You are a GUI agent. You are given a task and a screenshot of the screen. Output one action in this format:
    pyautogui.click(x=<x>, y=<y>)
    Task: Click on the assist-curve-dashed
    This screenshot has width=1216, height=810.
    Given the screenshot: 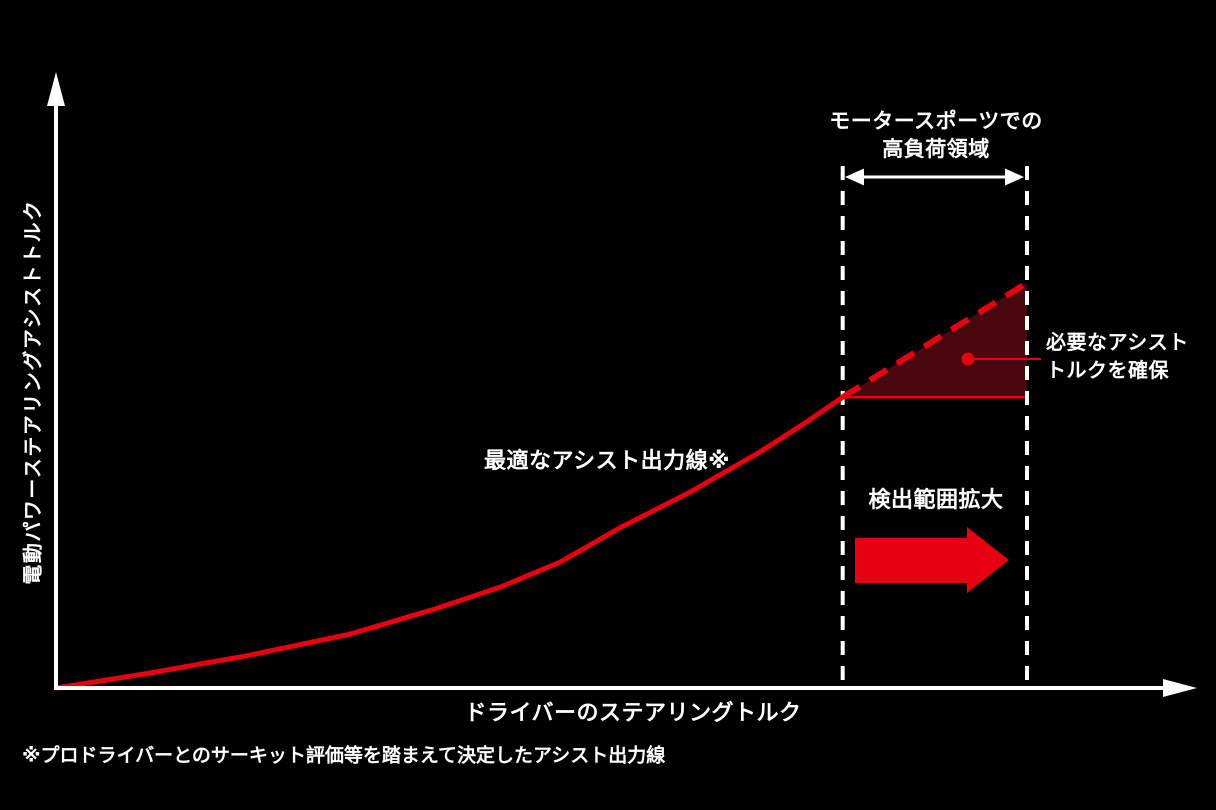 What is the action you would take?
    pyautogui.click(x=935, y=340)
    